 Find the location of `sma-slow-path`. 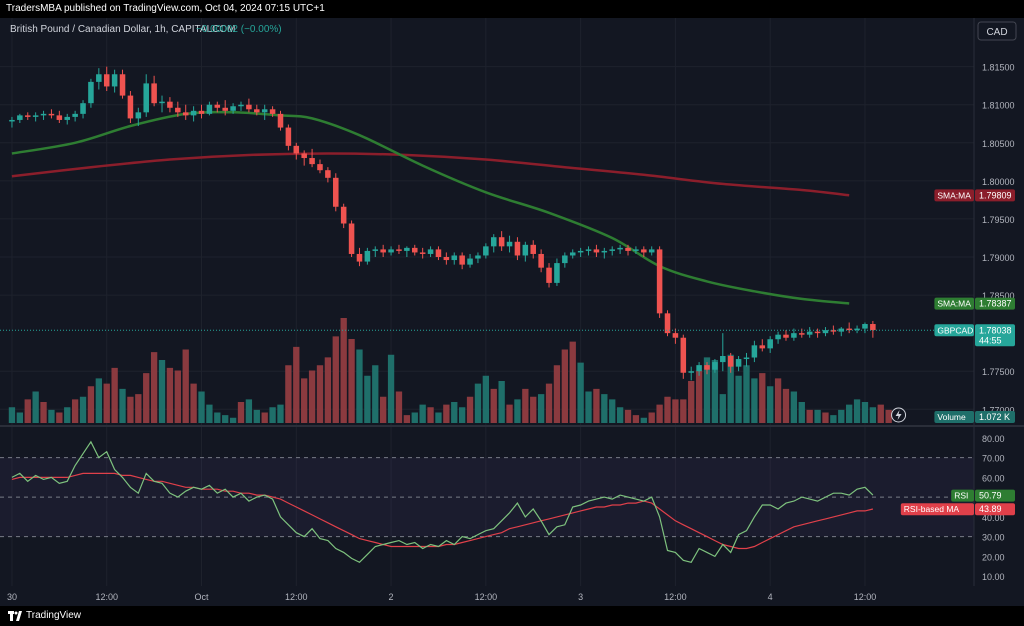

sma-slow-path is located at coordinates (430, 174).